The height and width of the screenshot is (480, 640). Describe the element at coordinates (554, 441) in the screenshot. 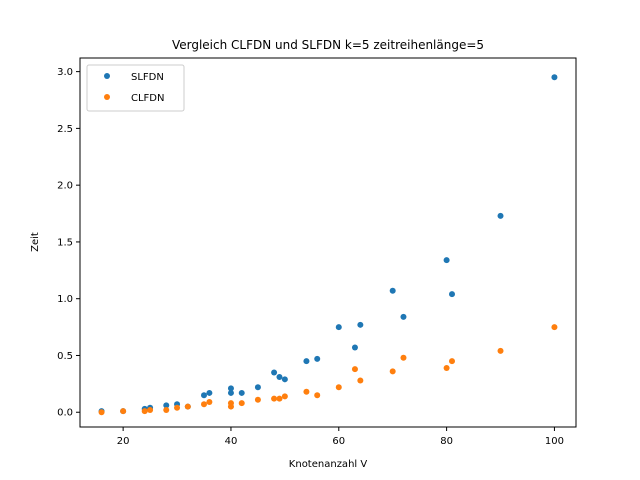

I see `x-tick-label: 100` at that location.